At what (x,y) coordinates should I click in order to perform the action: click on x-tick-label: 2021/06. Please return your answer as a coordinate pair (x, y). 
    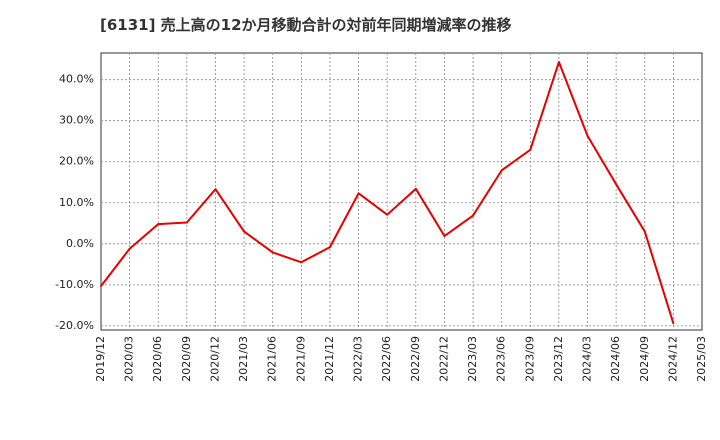
    Looking at the image, I should click on (272, 359).